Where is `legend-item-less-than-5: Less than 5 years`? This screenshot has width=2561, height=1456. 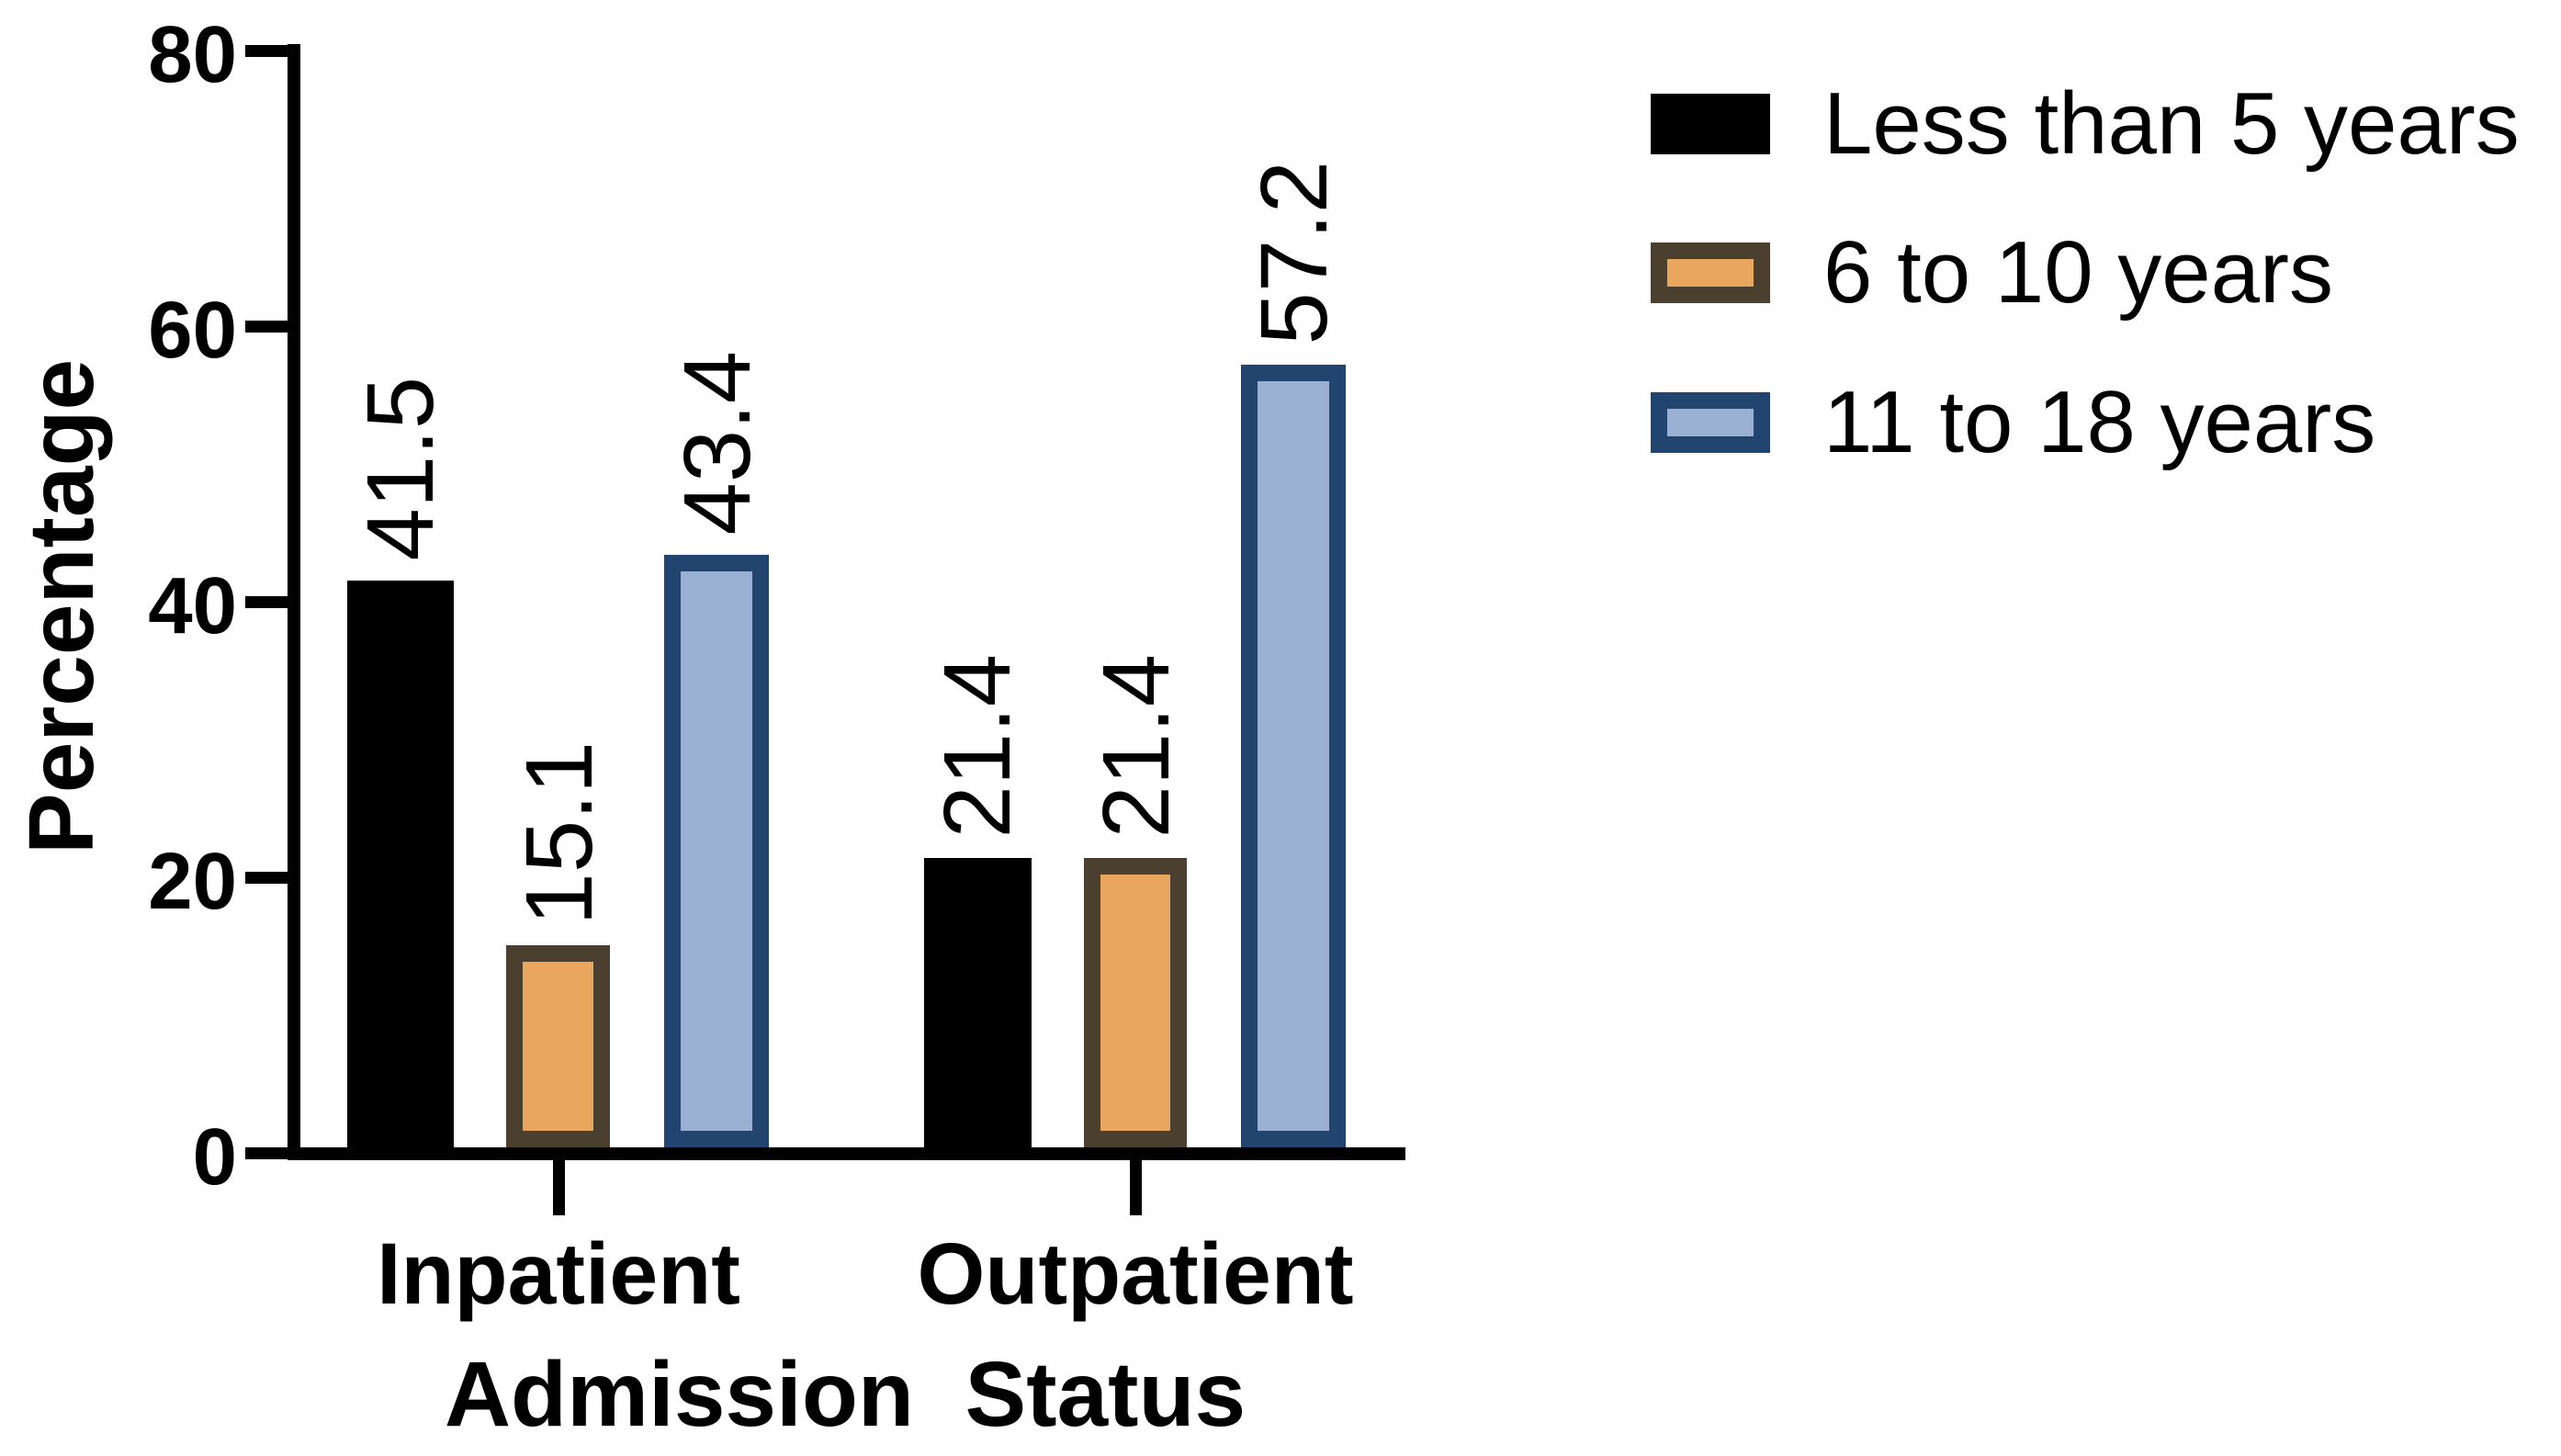 legend-item-less-than-5: Less than 5 years is located at coordinates (2086, 124).